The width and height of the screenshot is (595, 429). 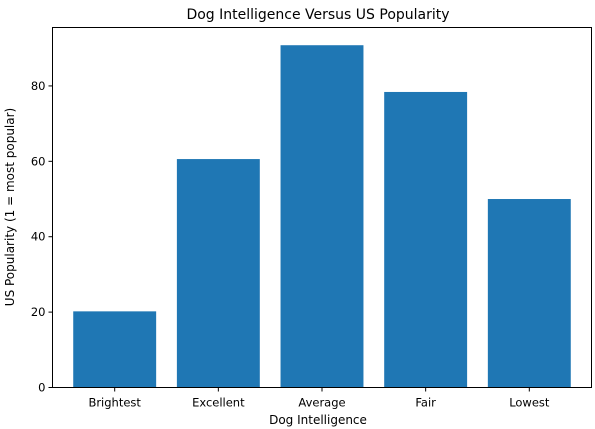 What do you see at coordinates (10, 207) in the screenshot?
I see `y-axis-label: US Popularity (1 = most popular)` at bounding box center [10, 207].